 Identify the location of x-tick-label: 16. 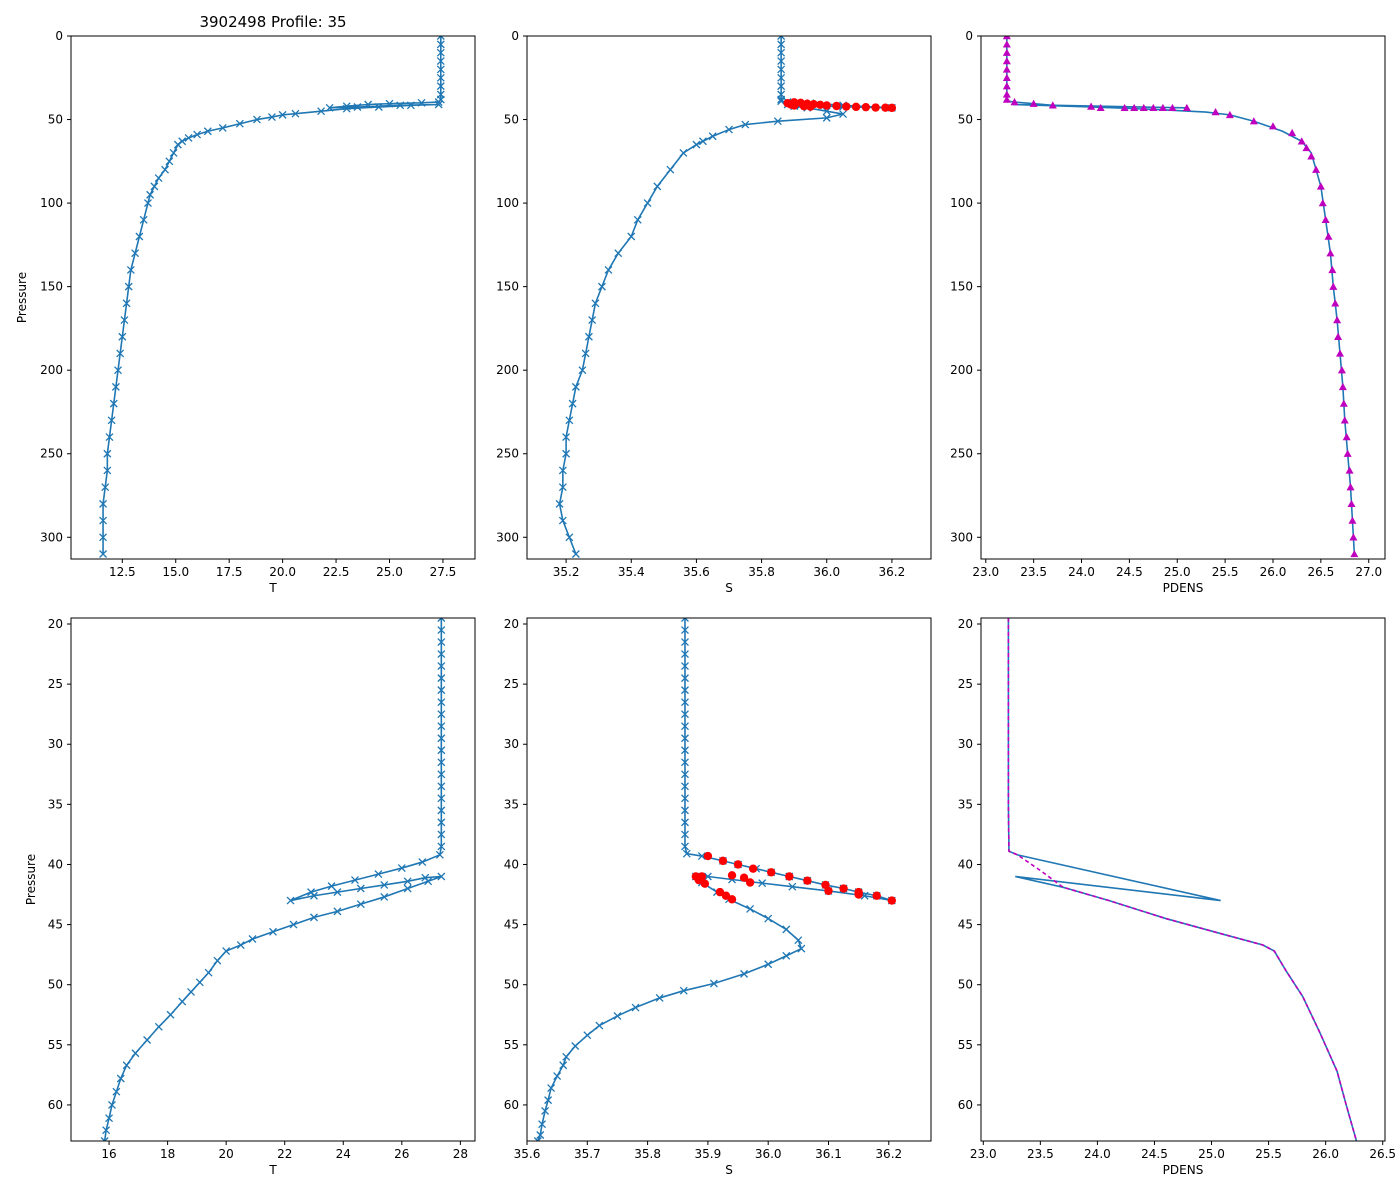
(108, 1154).